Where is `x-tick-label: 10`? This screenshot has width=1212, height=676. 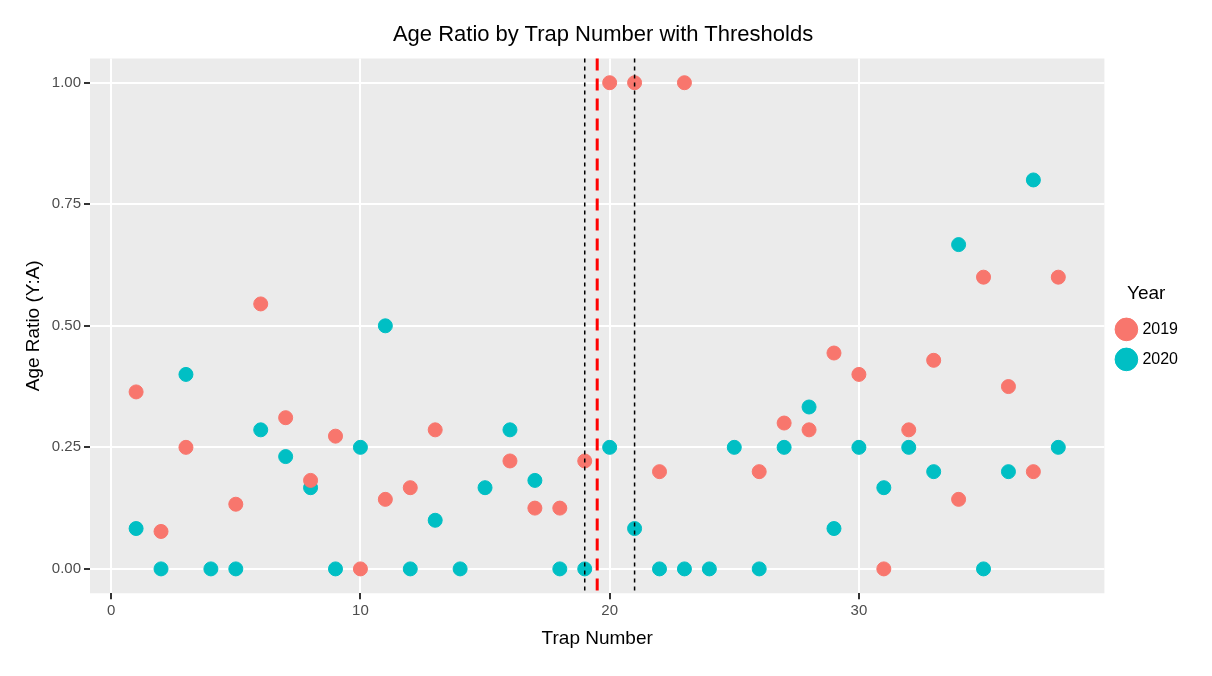
x-tick-label: 10 is located at coordinates (360, 610).